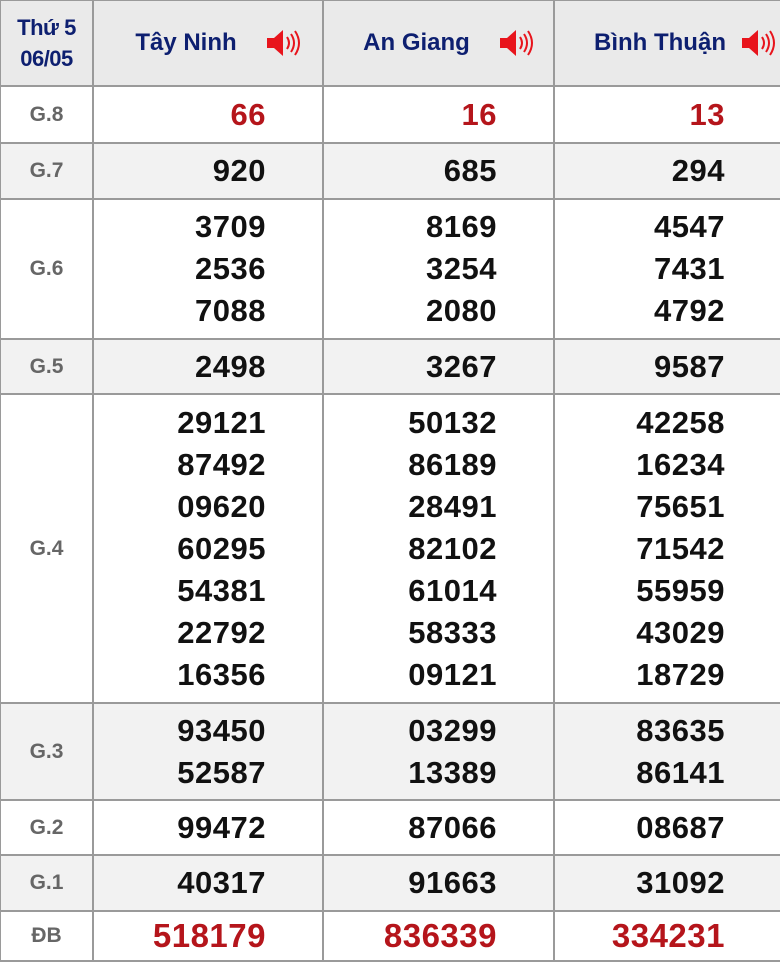 Image resolution: width=780 pixels, height=962 pixels. I want to click on prize-number: 08687, so click(680, 827).